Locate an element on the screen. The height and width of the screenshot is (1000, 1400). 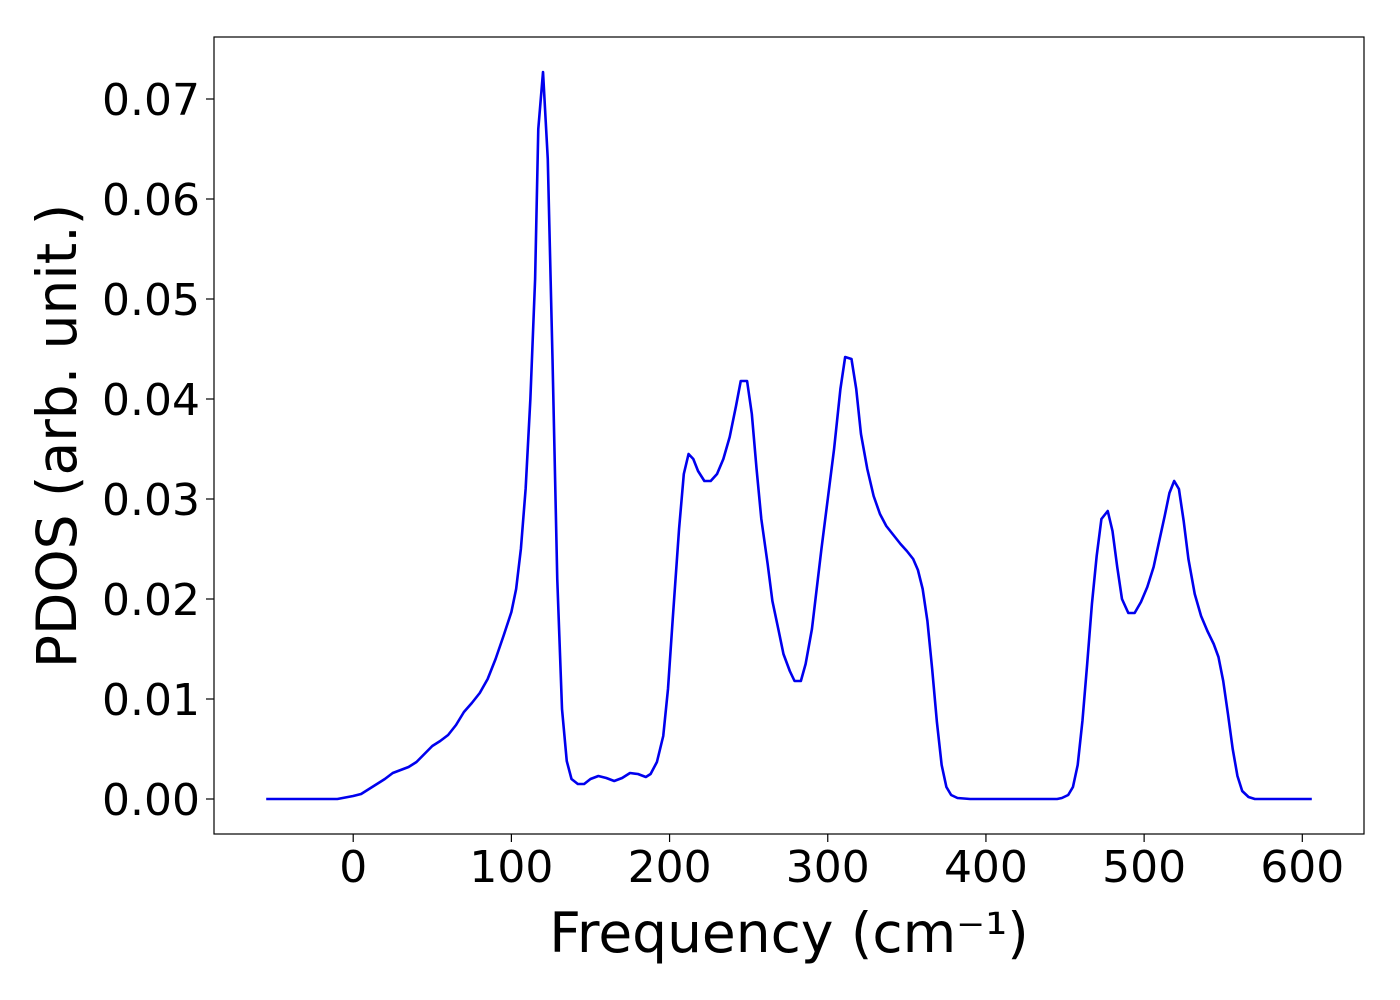
x-tick-label: 500 is located at coordinates (1144, 867).